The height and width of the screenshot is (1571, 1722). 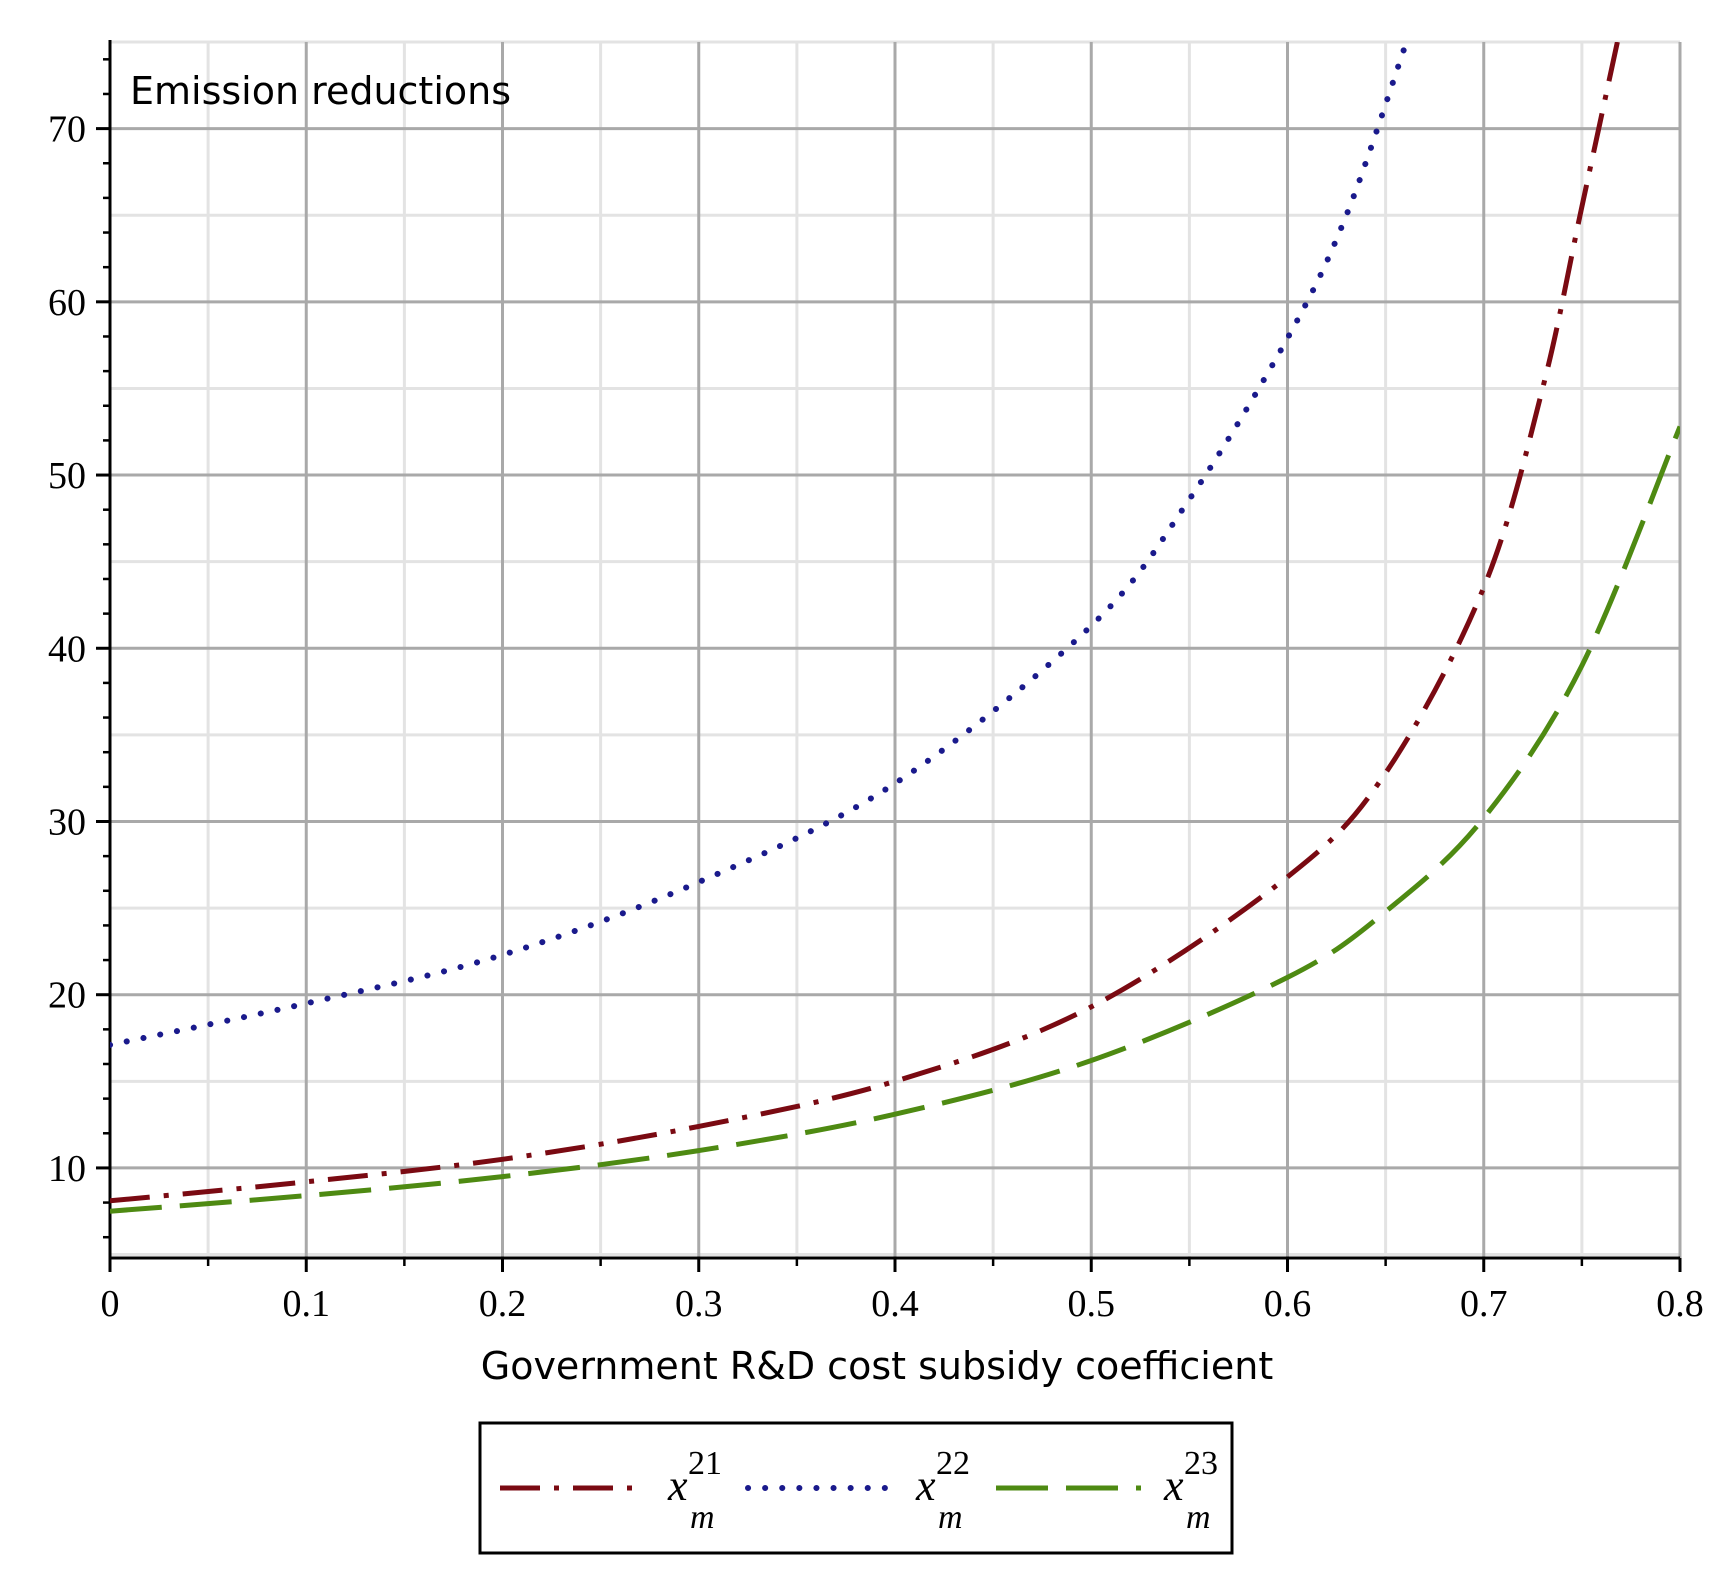 What do you see at coordinates (307, 1304) in the screenshot?
I see `x-tick-label: 0.1` at bounding box center [307, 1304].